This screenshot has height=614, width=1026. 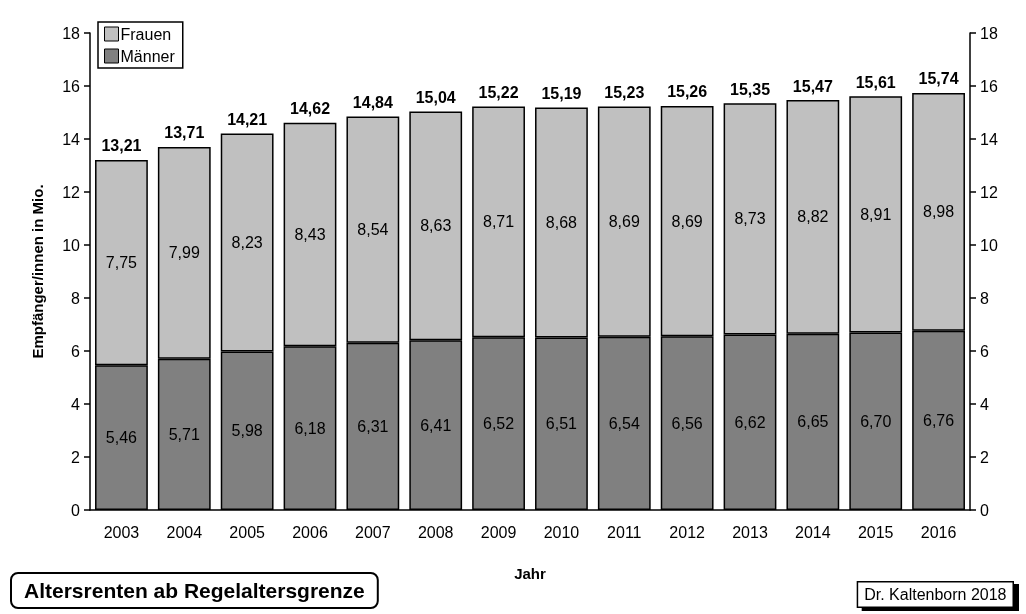 I want to click on y-tick-label: 6, so click(x=76, y=351).